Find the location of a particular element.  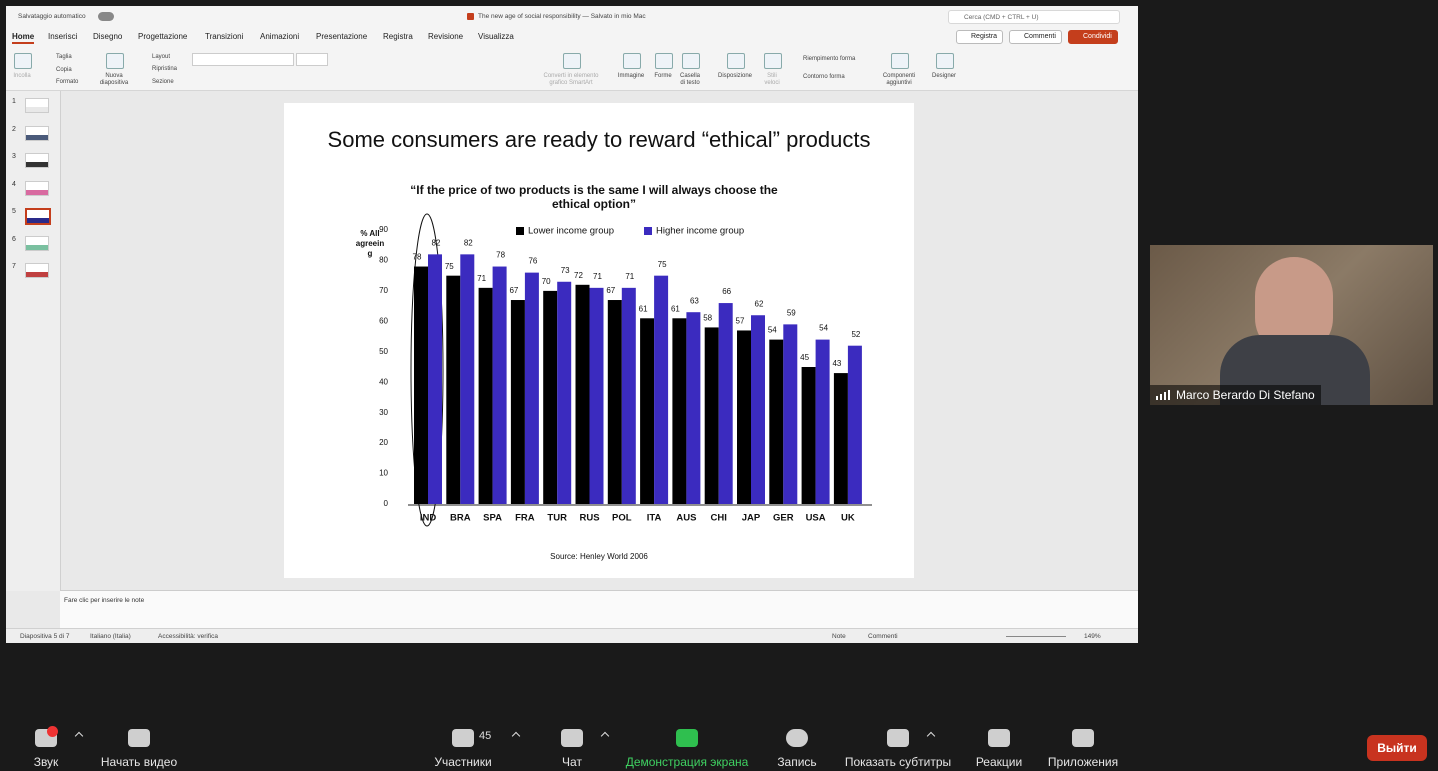

value-label: 58 is located at coordinates (707, 318).